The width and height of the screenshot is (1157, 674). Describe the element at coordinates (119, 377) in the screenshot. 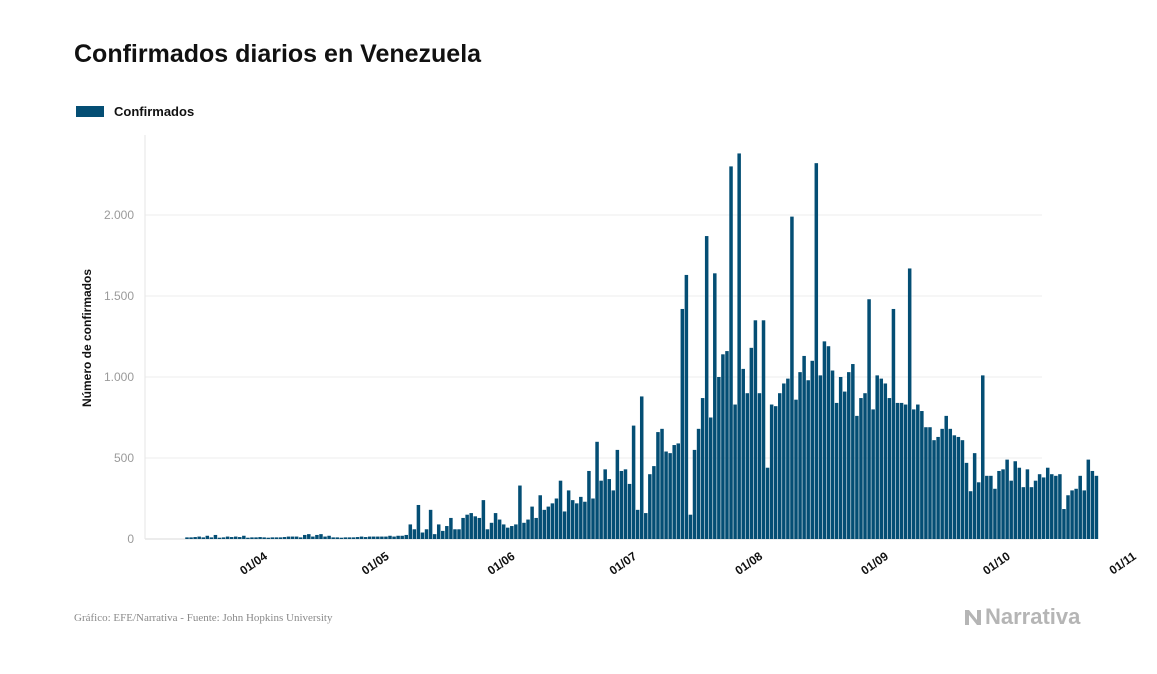

I see `y-tick-labels: 0 500 1.000 1.500 2.000` at that location.